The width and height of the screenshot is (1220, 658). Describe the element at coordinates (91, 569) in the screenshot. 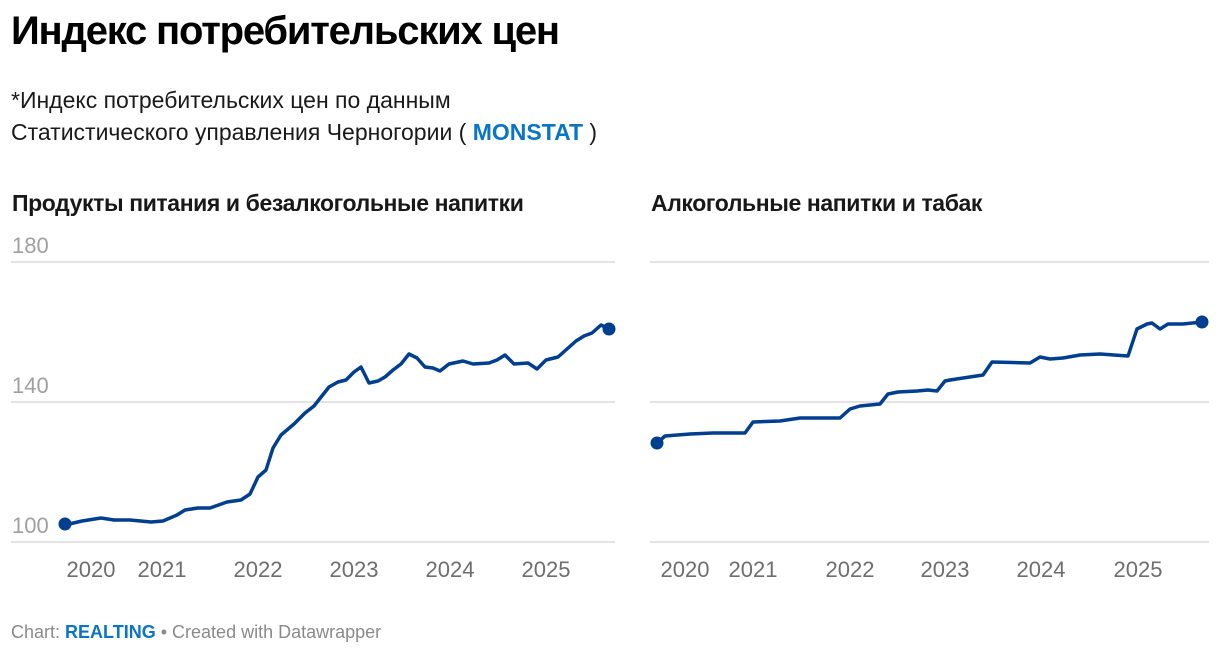

I see `x-label-2020: 2020` at that location.